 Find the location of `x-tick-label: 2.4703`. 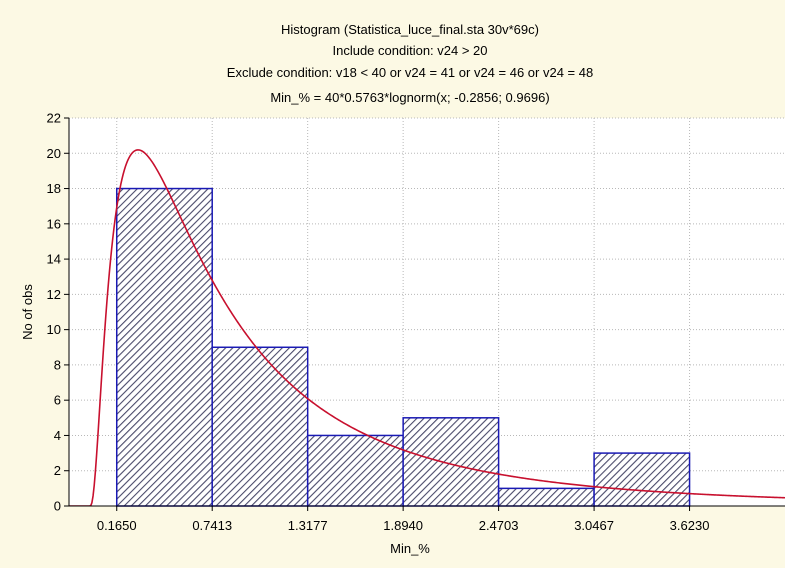

x-tick-label: 2.4703 is located at coordinates (499, 525).